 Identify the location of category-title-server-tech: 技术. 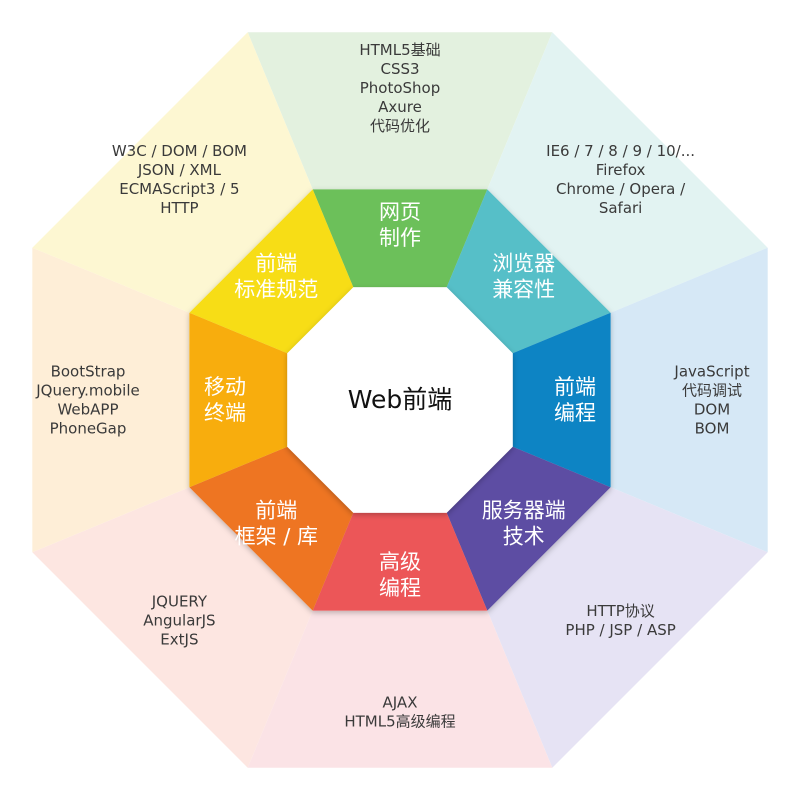
(524, 537).